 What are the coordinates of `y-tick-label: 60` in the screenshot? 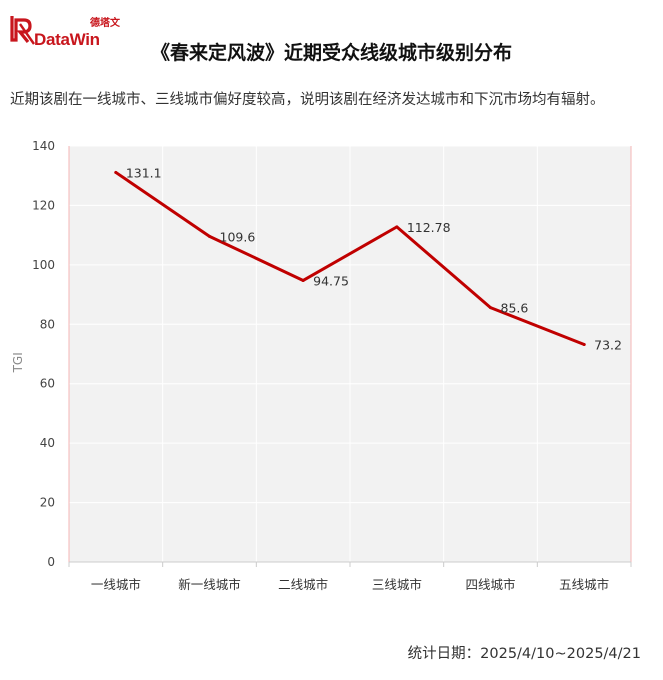 It's located at (47, 384).